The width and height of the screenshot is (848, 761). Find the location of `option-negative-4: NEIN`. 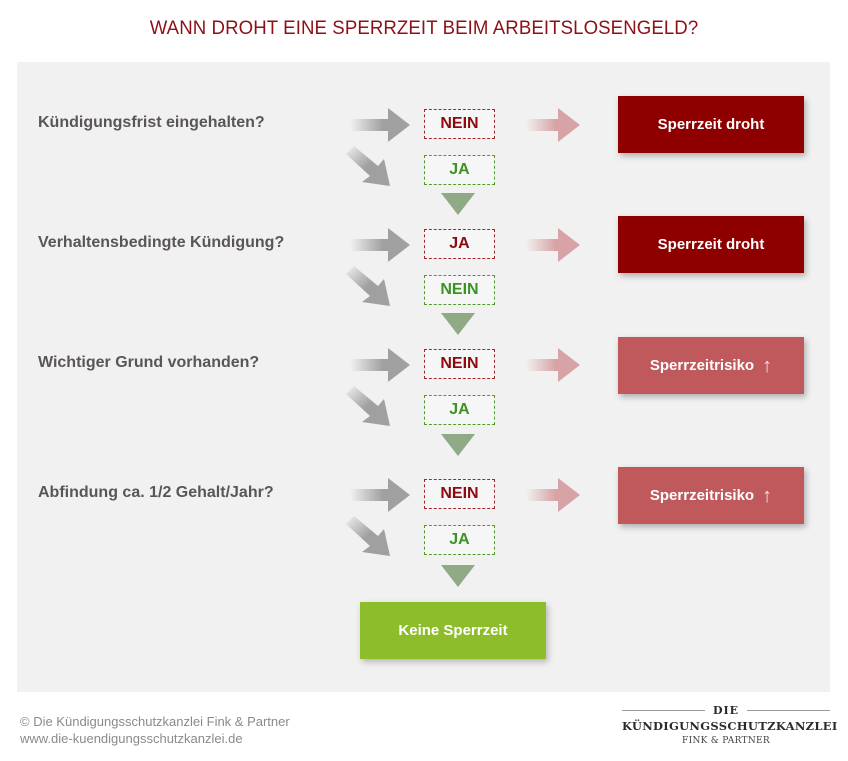

option-negative-4: NEIN is located at coordinates (459, 494).